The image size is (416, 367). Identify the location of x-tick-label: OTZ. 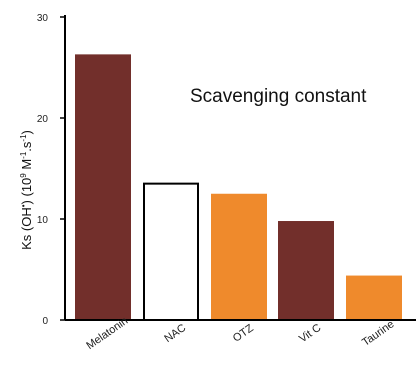
(243, 333).